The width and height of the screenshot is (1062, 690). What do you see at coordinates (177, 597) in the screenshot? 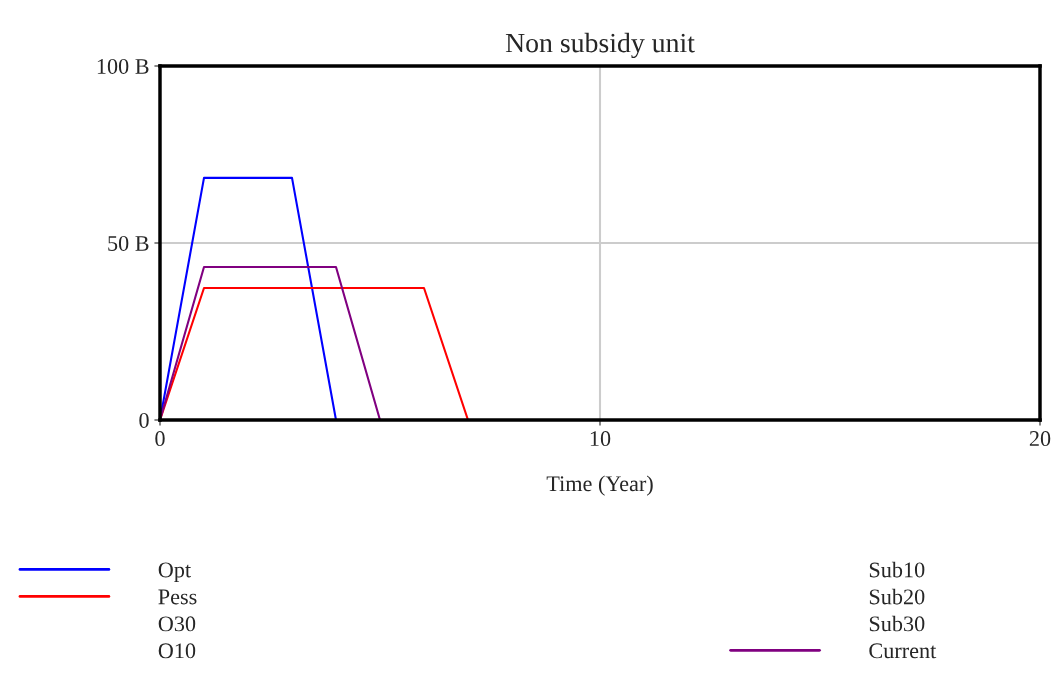
I see `legend-label: Pess` at bounding box center [177, 597].